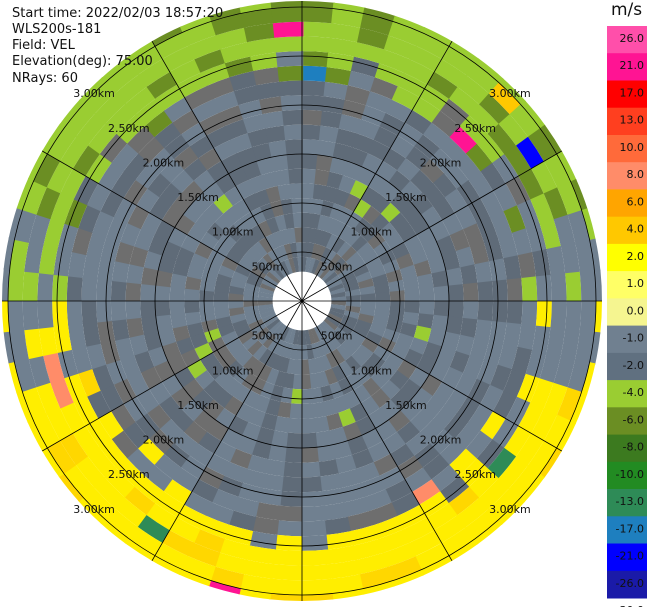  I want to click on colorbar-tick-label: -26.0, so click(630, 583).